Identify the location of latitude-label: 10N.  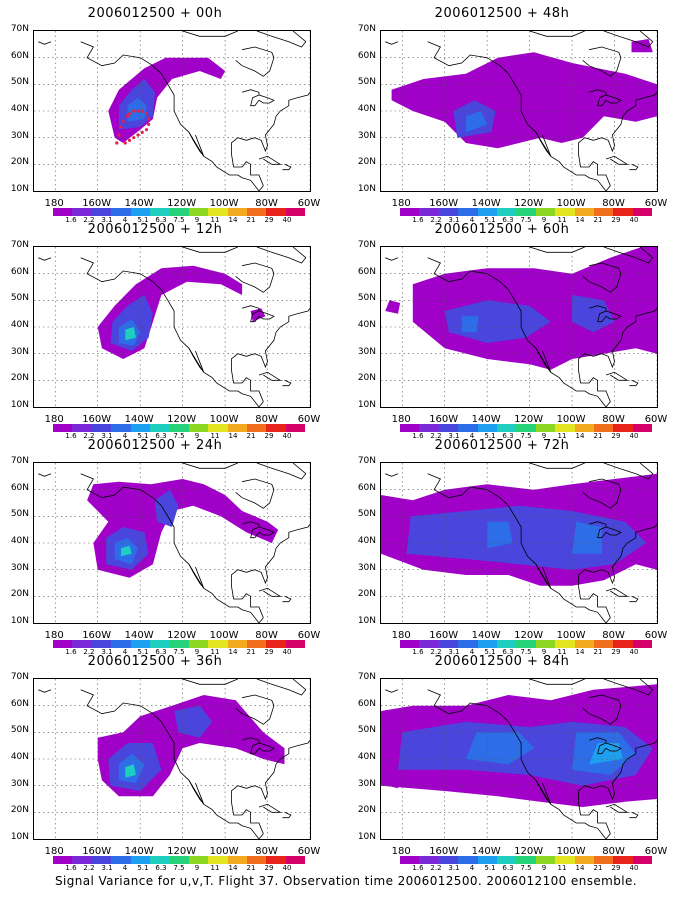
(19, 621).